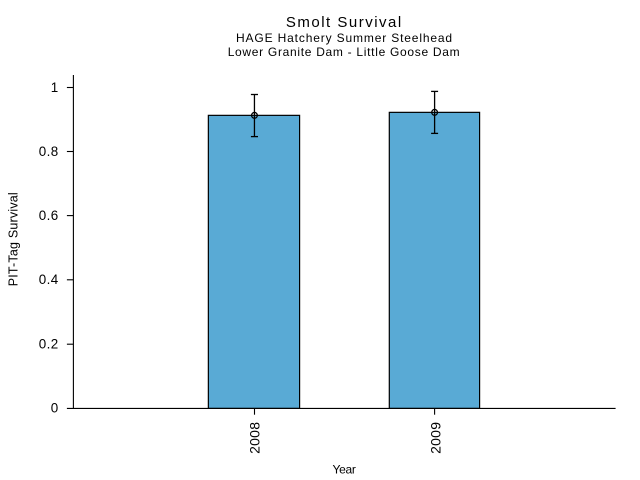 The image size is (640, 480). What do you see at coordinates (55, 87) in the screenshot?
I see `svg-text: 1` at bounding box center [55, 87].